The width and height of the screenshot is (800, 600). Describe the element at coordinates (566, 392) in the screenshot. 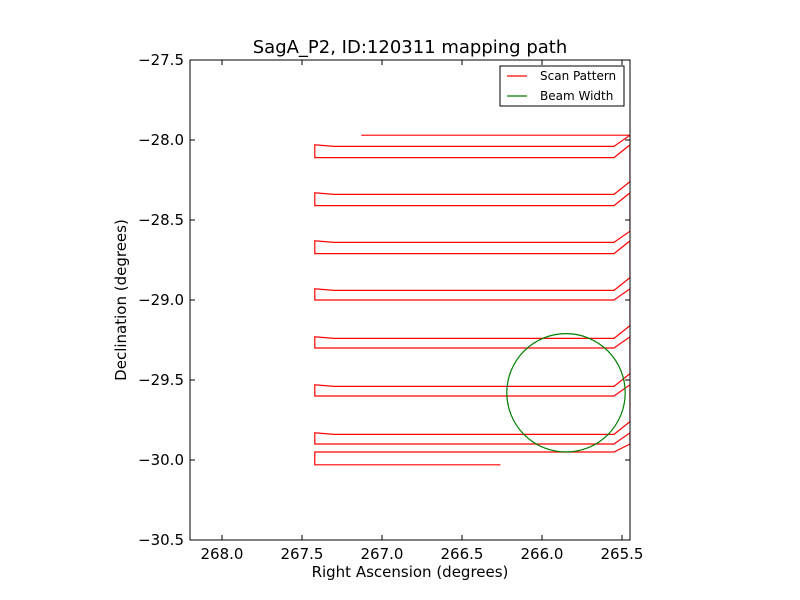

I see `series-beam-width` at that location.